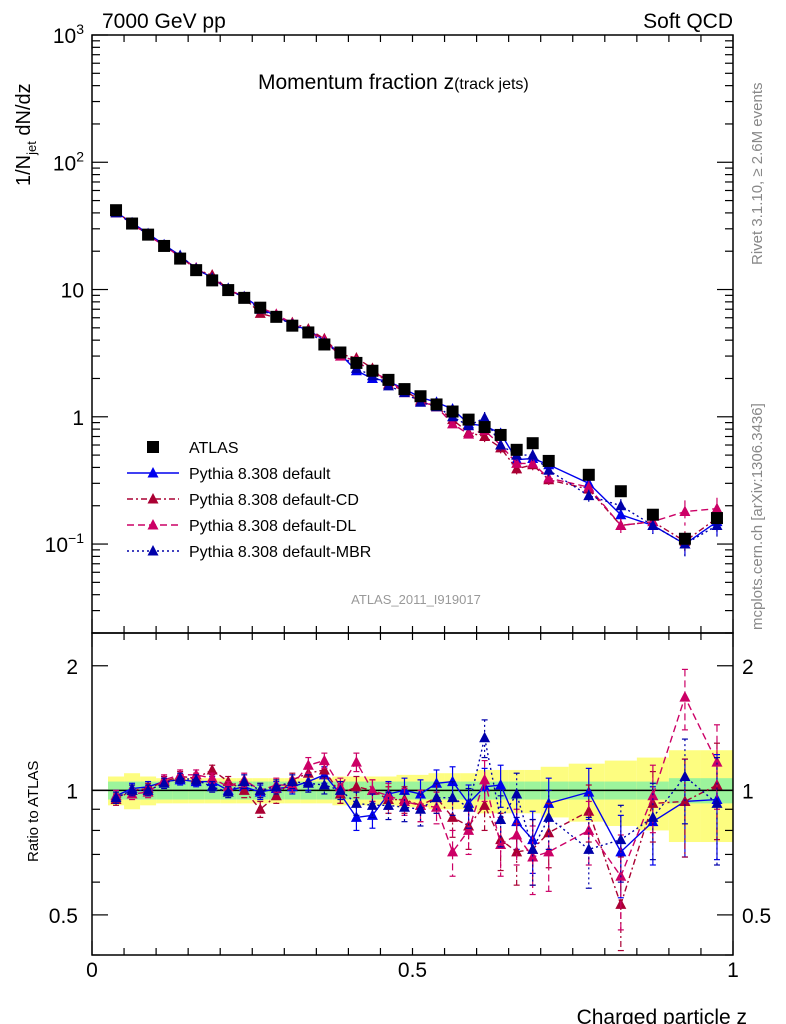 This screenshot has height=1024, width=786. Describe the element at coordinates (78, 418) in the screenshot. I see `y-tick-label: 1` at that location.